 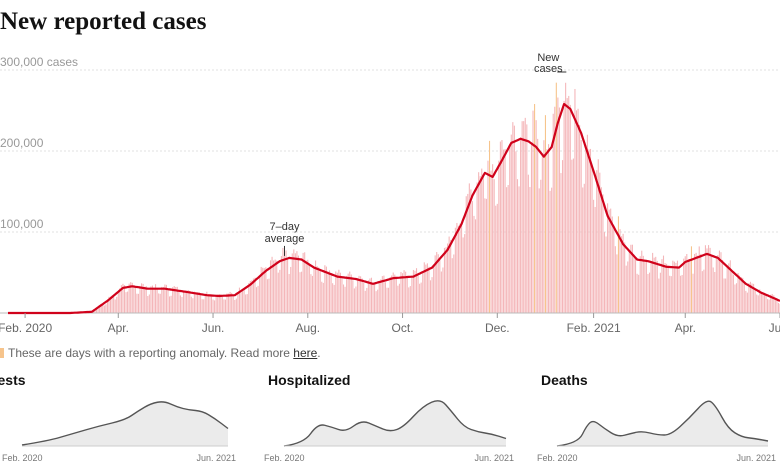 What do you see at coordinates (548, 58) in the screenshot?
I see `annotation-label: New` at bounding box center [548, 58].